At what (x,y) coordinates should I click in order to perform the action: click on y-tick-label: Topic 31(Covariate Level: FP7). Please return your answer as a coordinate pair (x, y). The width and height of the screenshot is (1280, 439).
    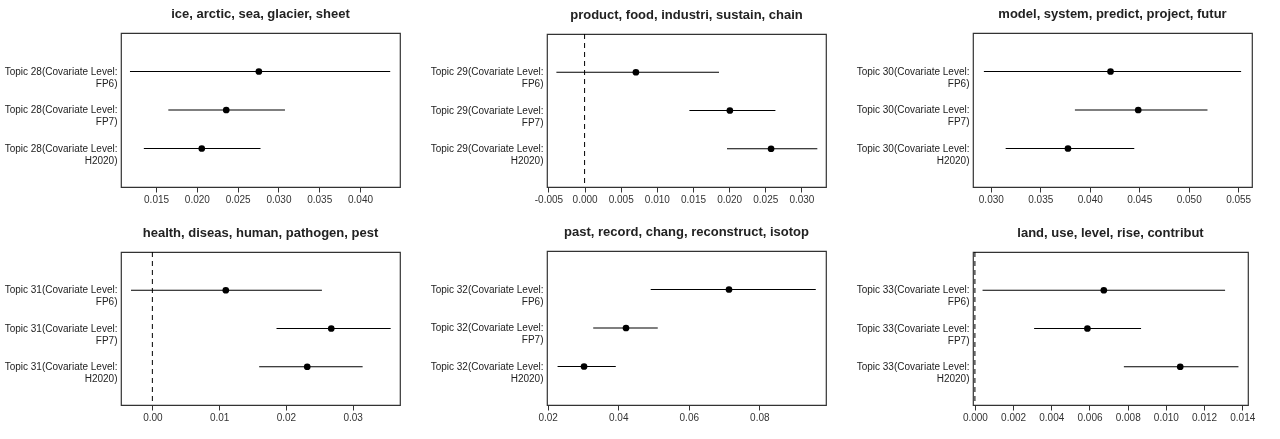
    Looking at the image, I should click on (61, 334).